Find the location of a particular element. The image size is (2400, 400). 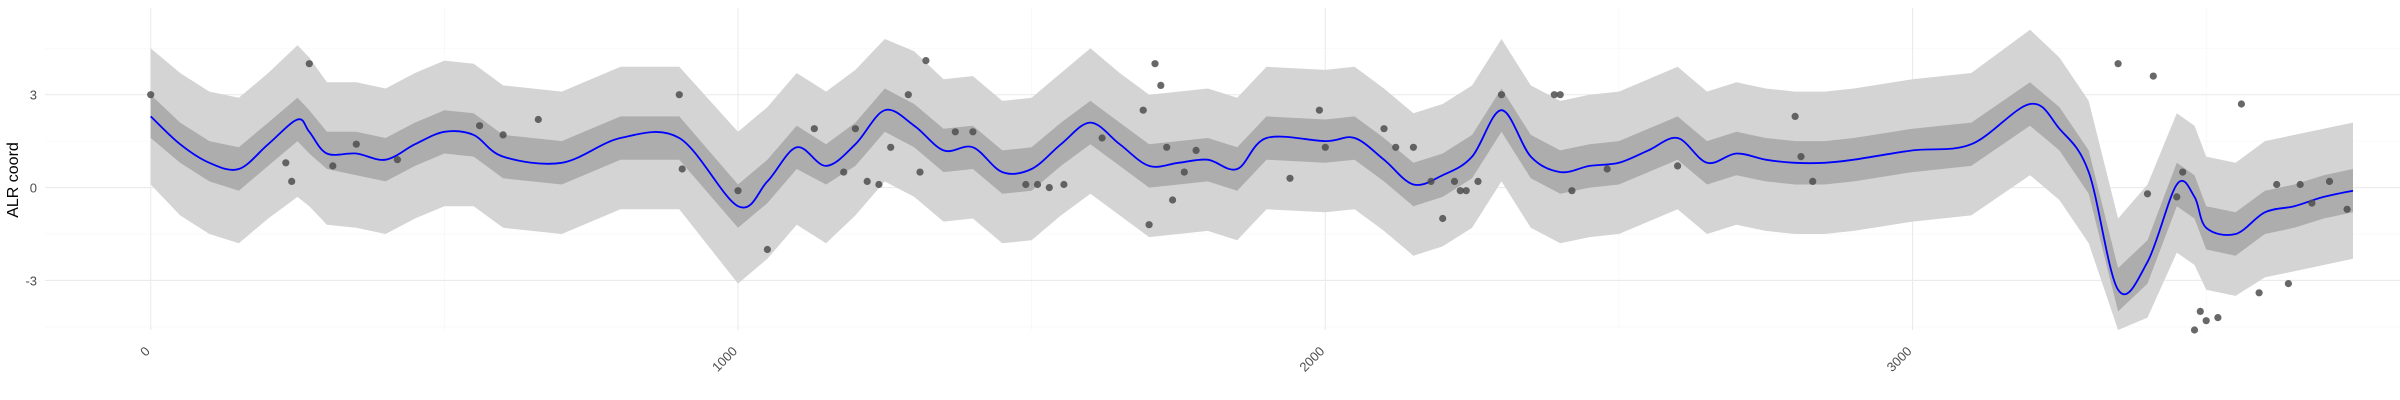

y-axis-ticks: -3 0 3 is located at coordinates (31, 188).